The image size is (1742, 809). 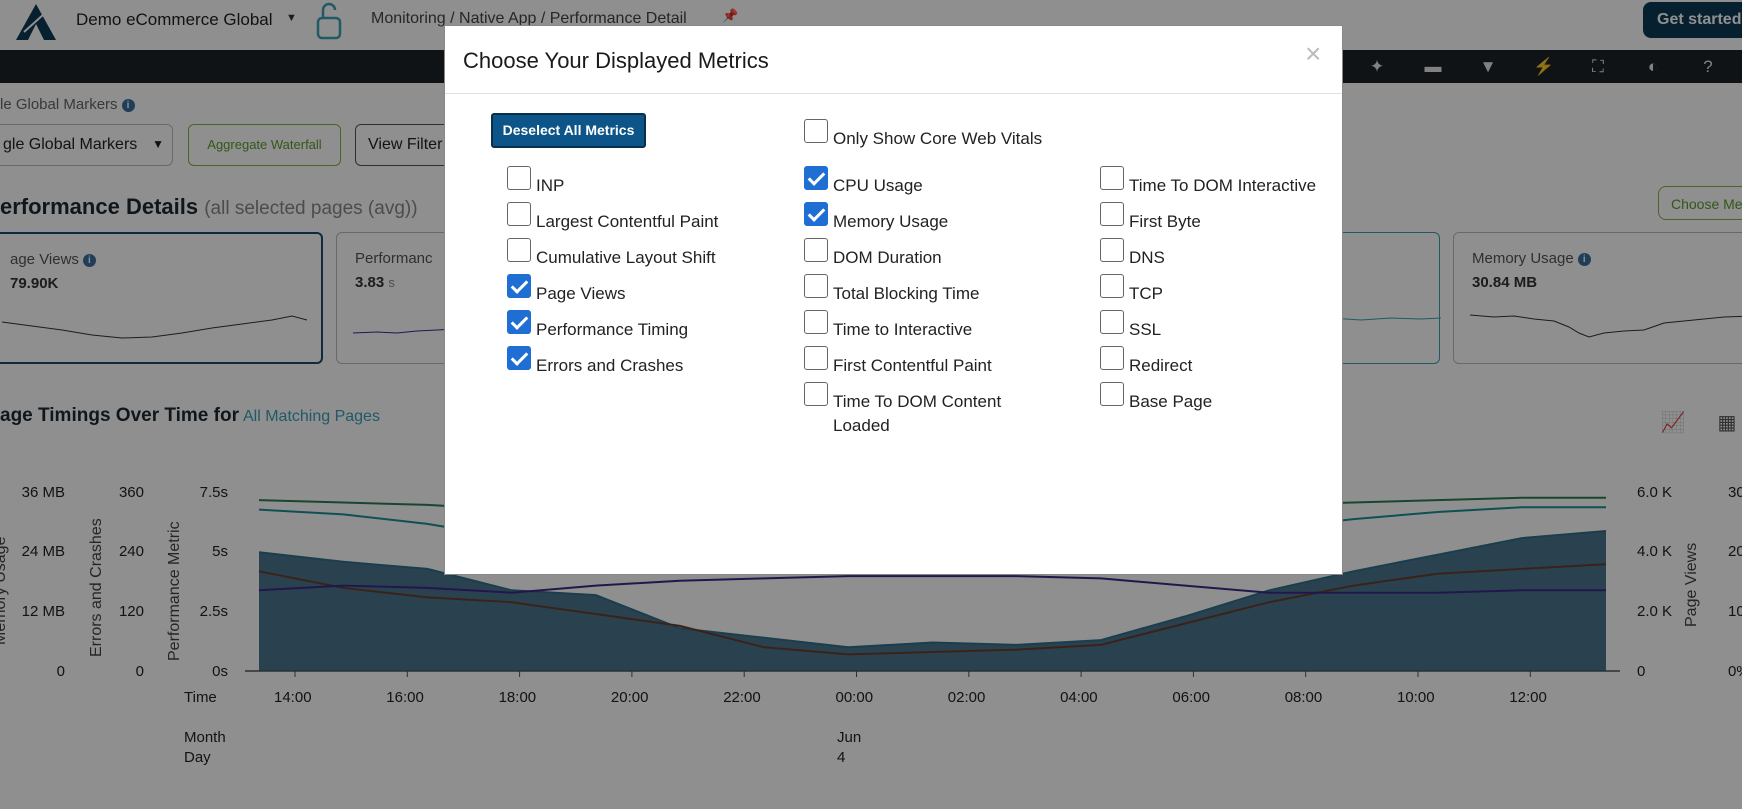 I want to click on checkbox-label: Base Page, so click(x=1171, y=401).